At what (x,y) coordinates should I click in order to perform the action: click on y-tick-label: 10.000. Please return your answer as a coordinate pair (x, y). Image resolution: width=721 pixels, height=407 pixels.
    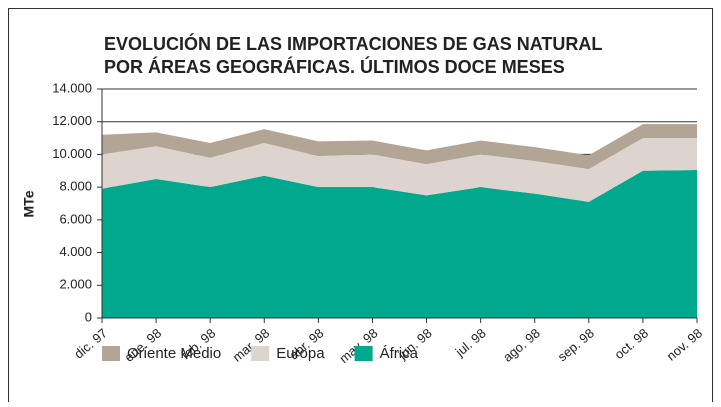
    Looking at the image, I should click on (72, 153).